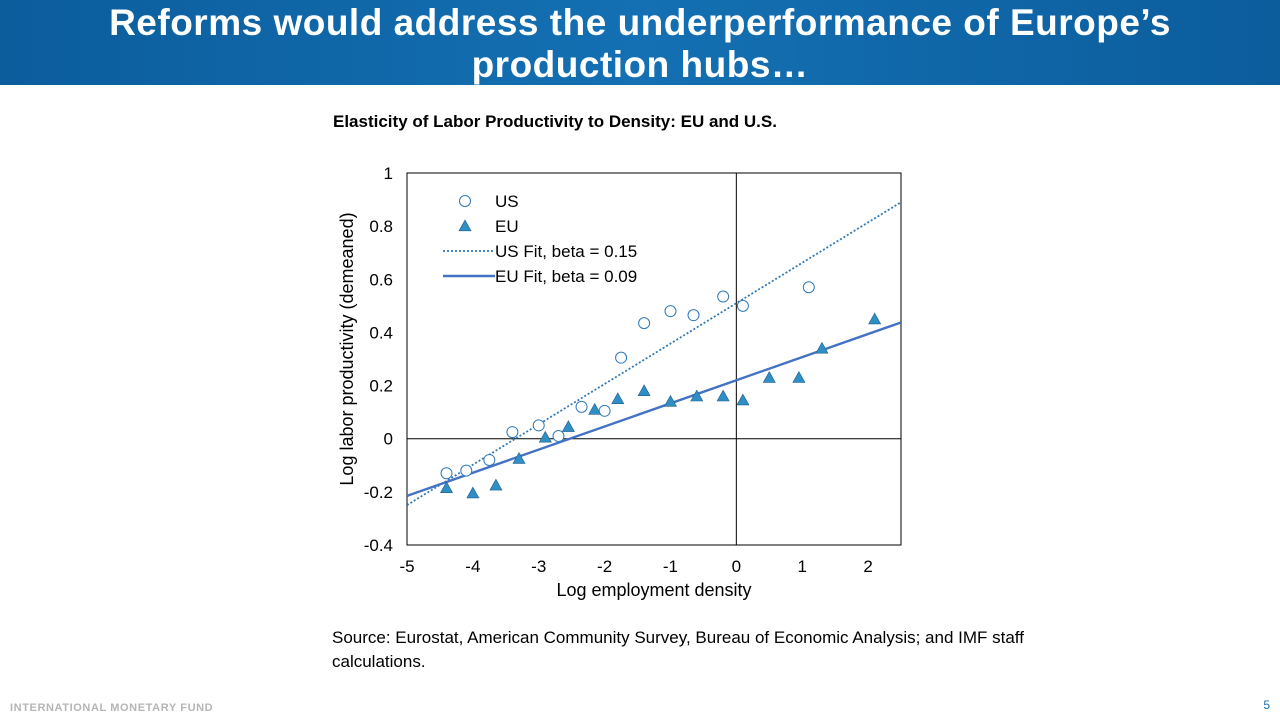 This screenshot has height=720, width=1280. What do you see at coordinates (347, 348) in the screenshot?
I see `y-axis-label: Log labor productivity (demeaned)` at bounding box center [347, 348].